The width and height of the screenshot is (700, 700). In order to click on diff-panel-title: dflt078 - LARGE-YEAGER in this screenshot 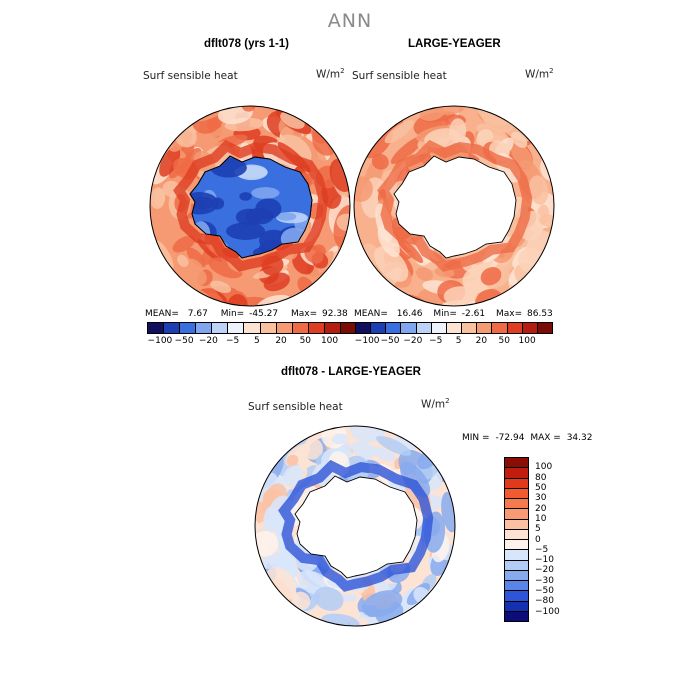, I will do `click(351, 372)`.